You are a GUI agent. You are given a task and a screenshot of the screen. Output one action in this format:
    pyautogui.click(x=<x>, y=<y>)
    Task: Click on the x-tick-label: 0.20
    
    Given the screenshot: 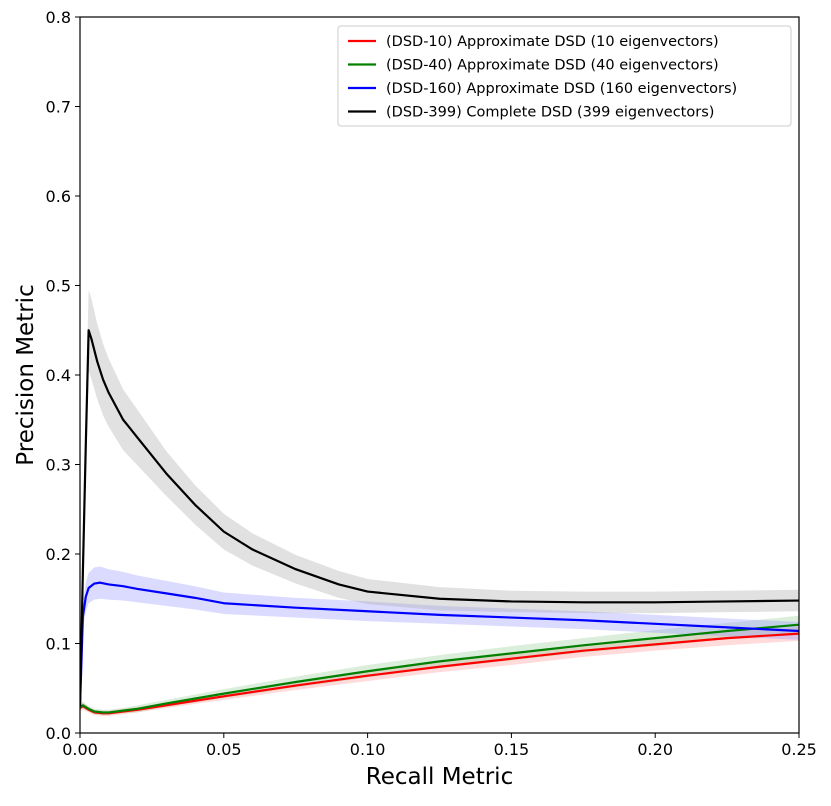 What is the action you would take?
    pyautogui.click(x=655, y=749)
    